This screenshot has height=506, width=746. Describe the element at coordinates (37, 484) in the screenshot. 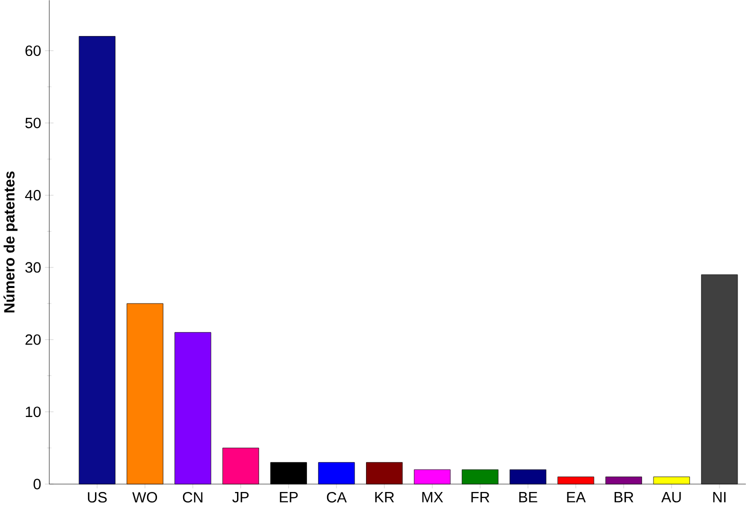

I see `y-tick-label: 0` at that location.